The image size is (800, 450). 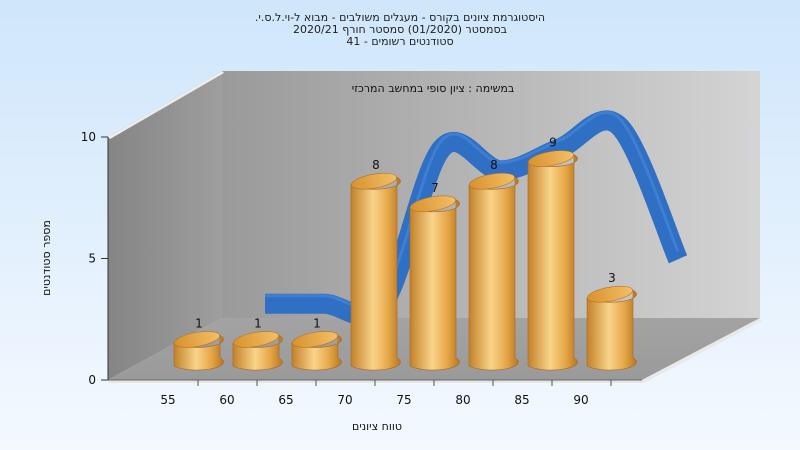 I want to click on x-tick-label: 70, so click(x=344, y=400).